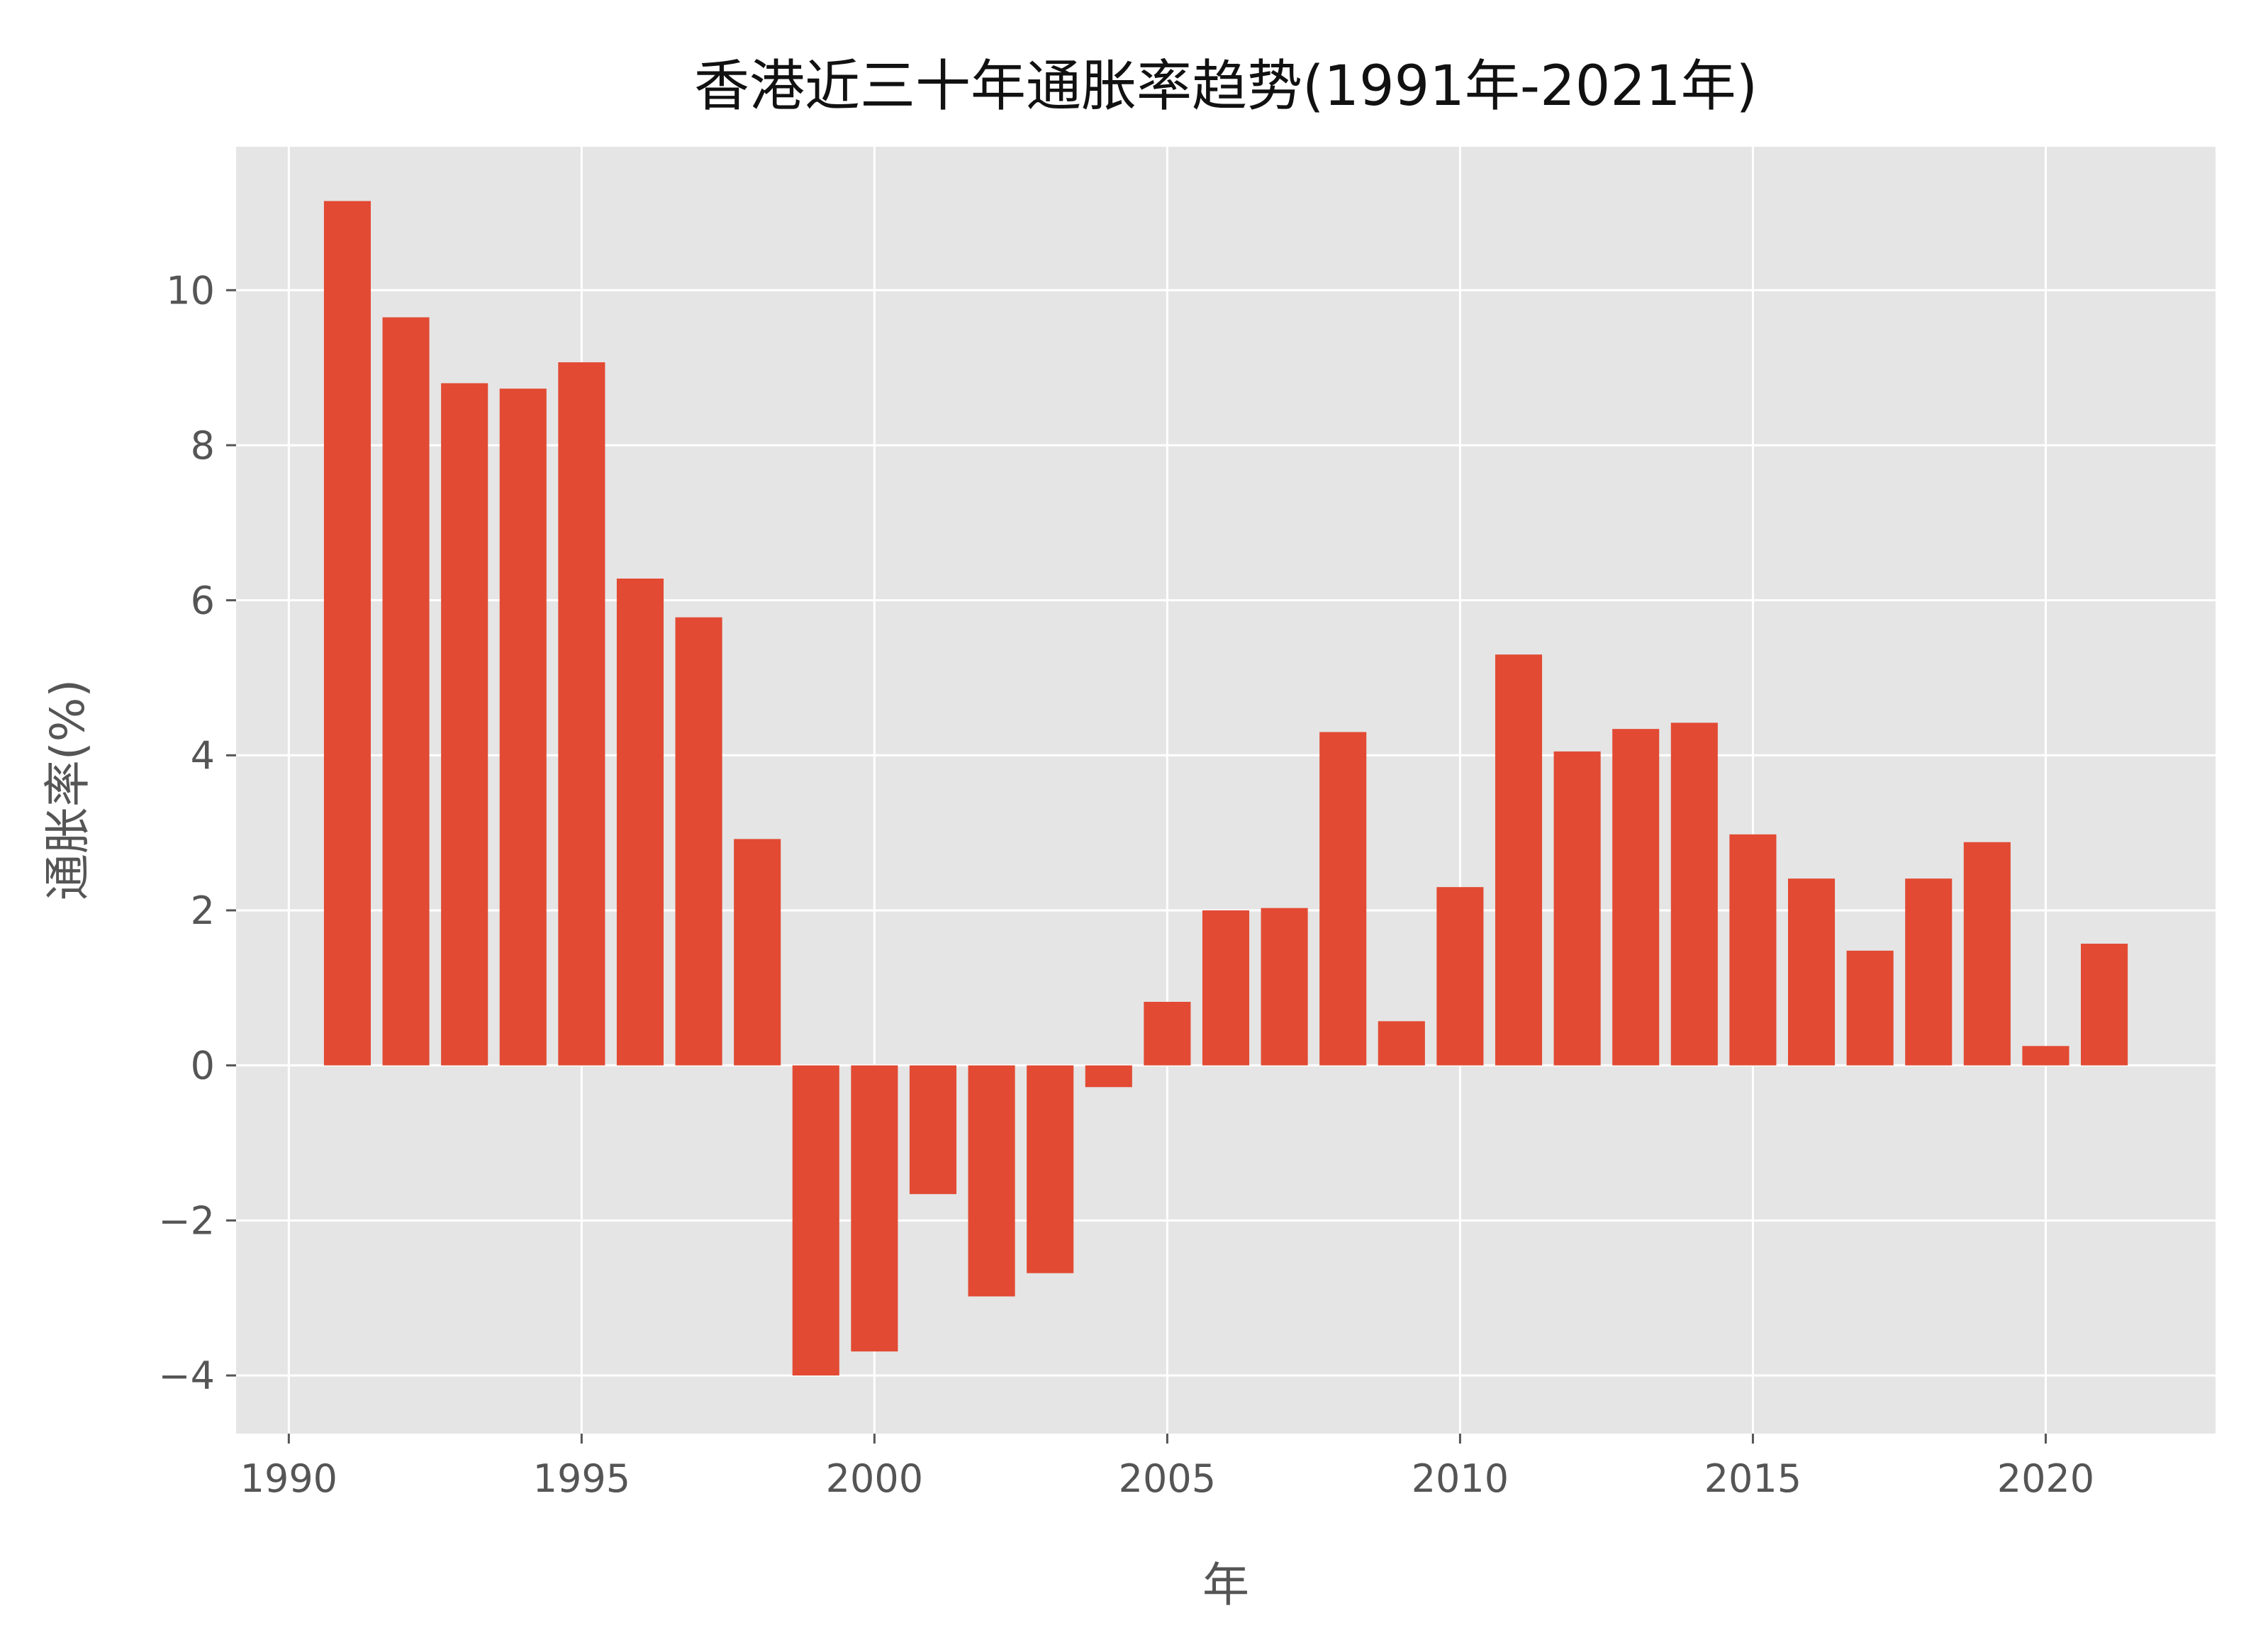 The image size is (2251, 1652). What do you see at coordinates (2046, 1479) in the screenshot?
I see `x-tick-label: 2020` at bounding box center [2046, 1479].